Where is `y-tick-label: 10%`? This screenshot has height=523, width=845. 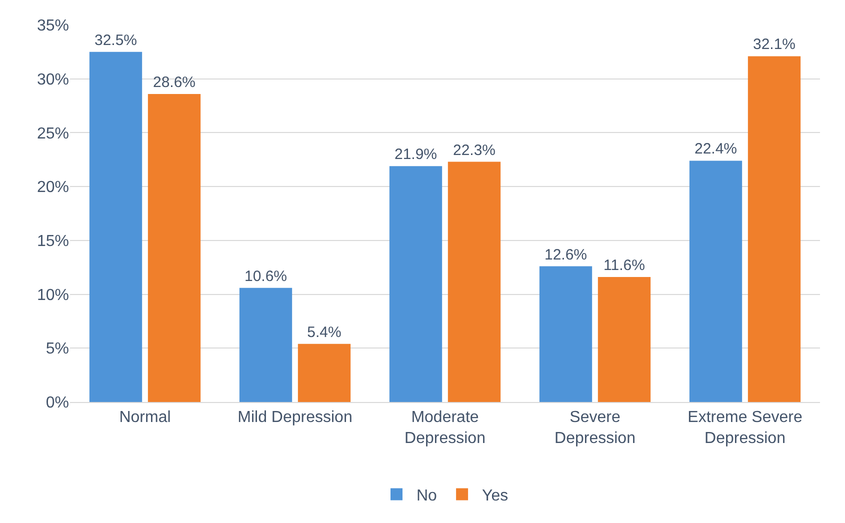 y-tick-label: 10% is located at coordinates (52, 295).